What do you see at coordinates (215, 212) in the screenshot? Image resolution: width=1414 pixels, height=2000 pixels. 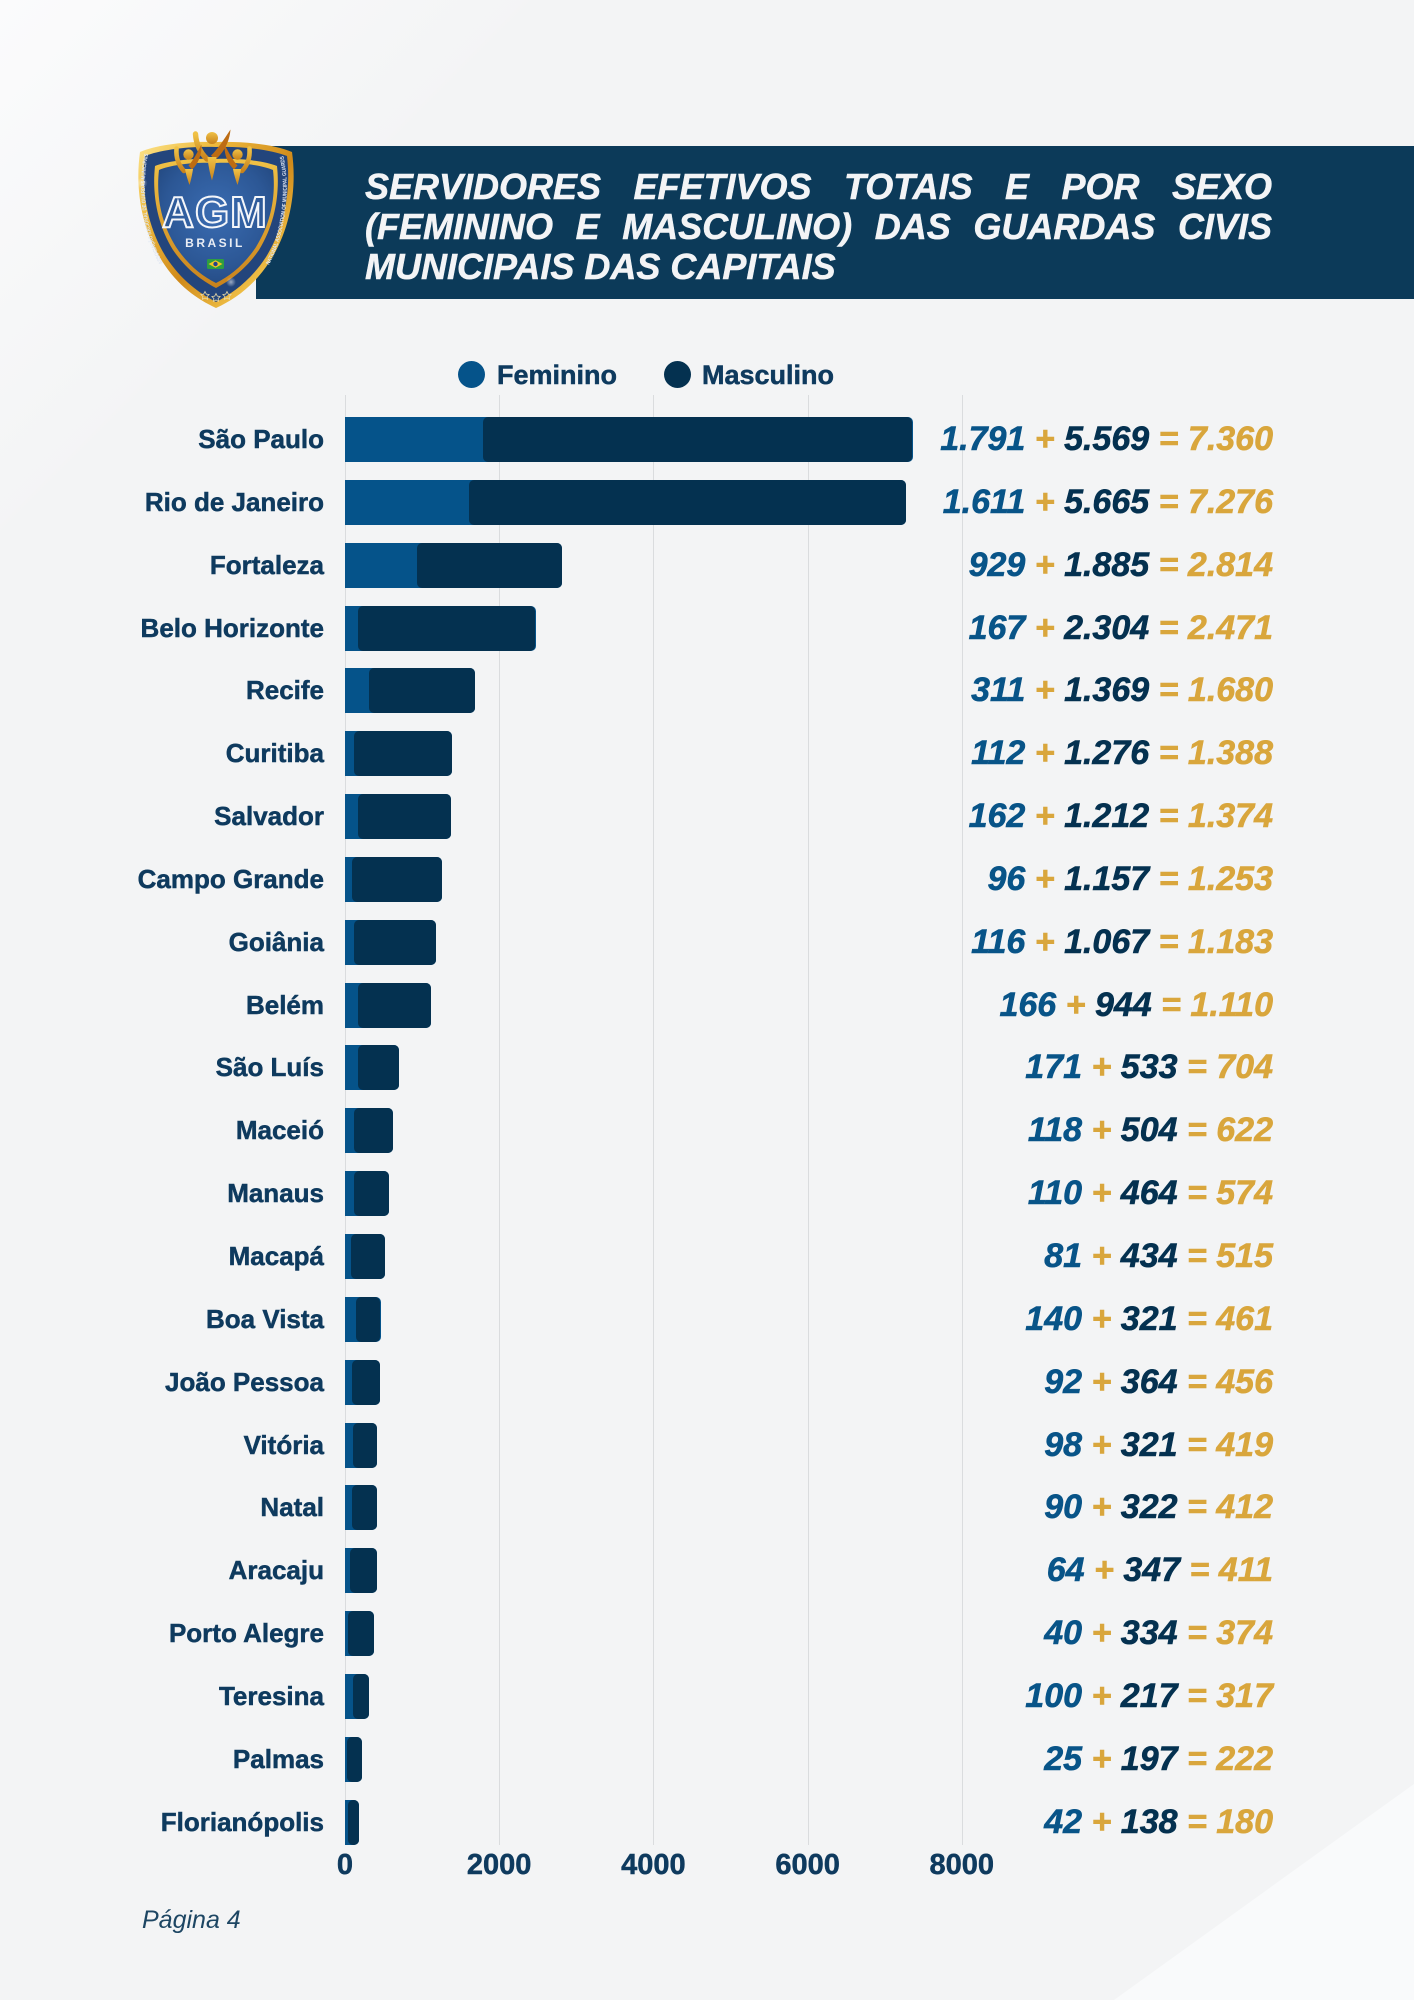 I see `svg-text: AGM` at bounding box center [215, 212].